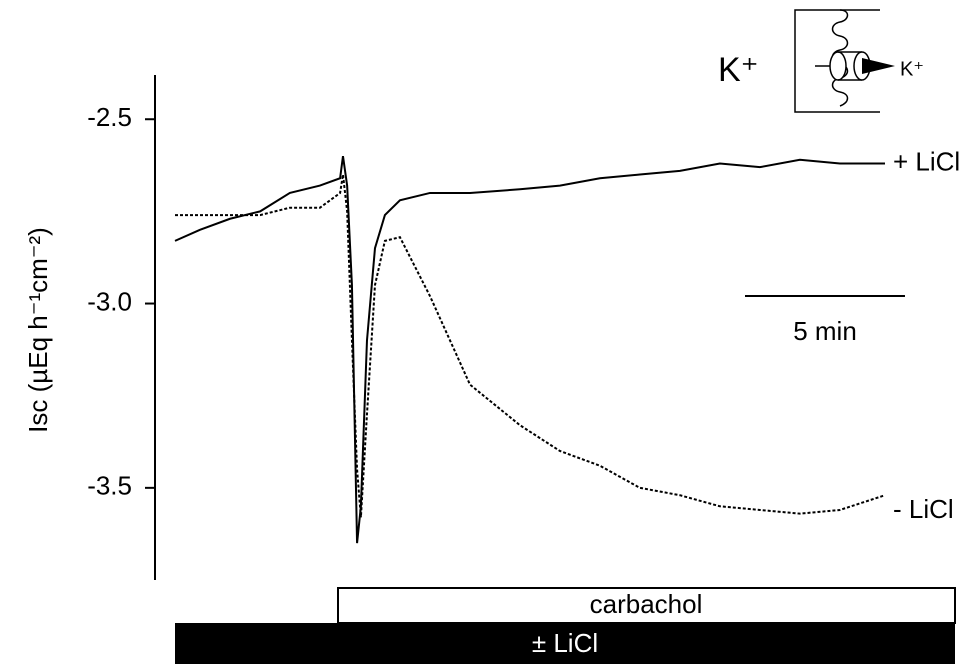 The width and height of the screenshot is (976, 664). I want to click on inset-arrow, so click(878, 66).